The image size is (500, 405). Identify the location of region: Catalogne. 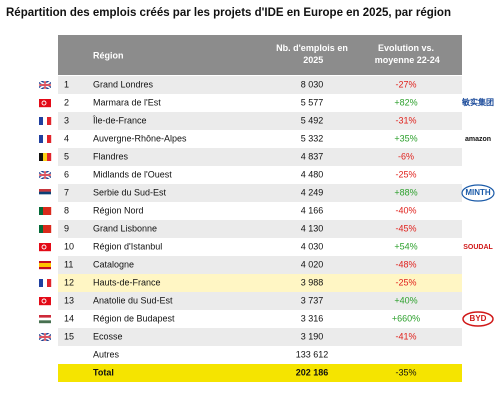
(113, 264).